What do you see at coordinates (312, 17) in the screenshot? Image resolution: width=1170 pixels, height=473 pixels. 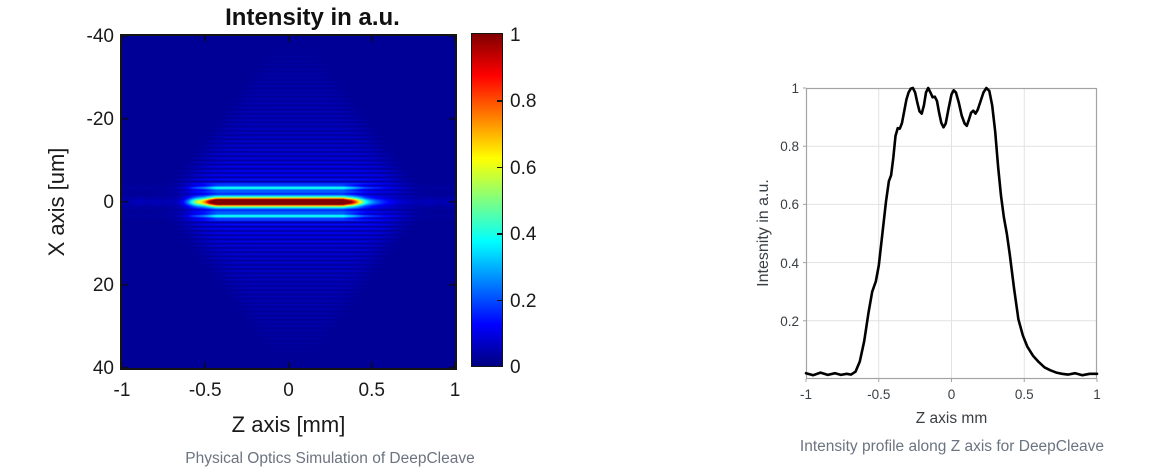 I see `left-plot-title: Intensity in a.u.` at bounding box center [312, 17].